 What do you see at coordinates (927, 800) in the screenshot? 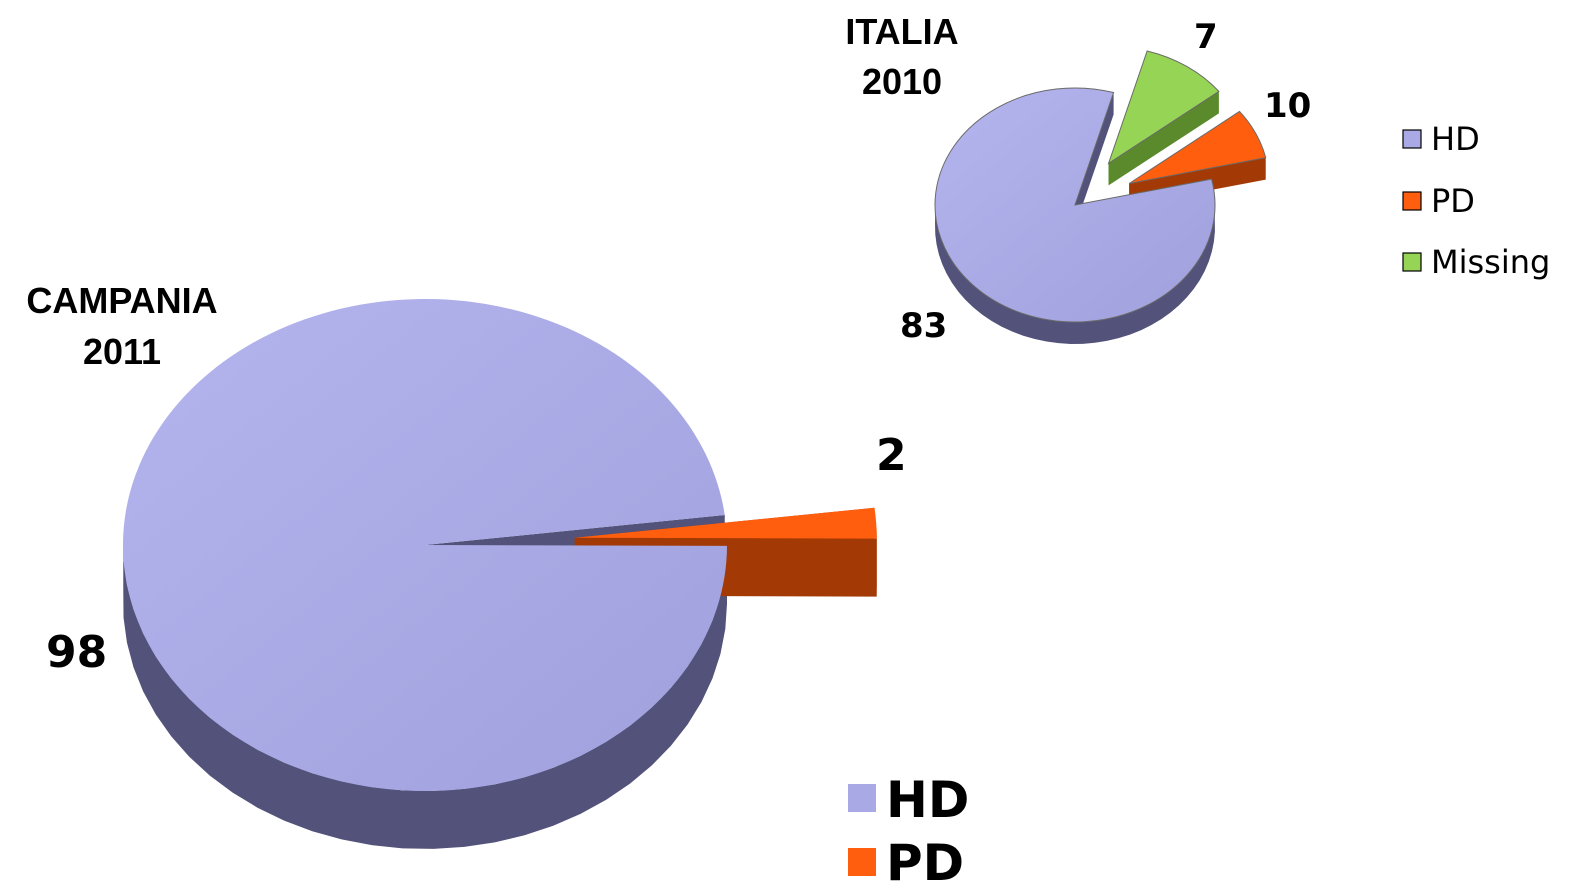
I see `campania-legend-hd-label: HD` at bounding box center [927, 800].